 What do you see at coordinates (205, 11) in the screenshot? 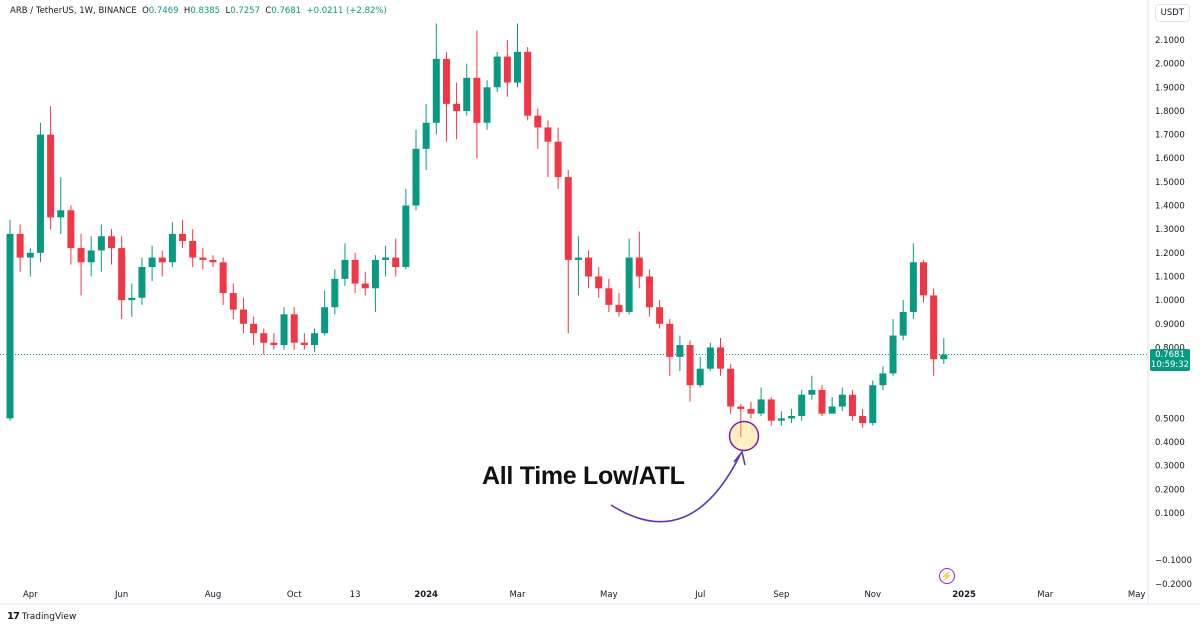
I see `high-value: 0.8385` at bounding box center [205, 11].